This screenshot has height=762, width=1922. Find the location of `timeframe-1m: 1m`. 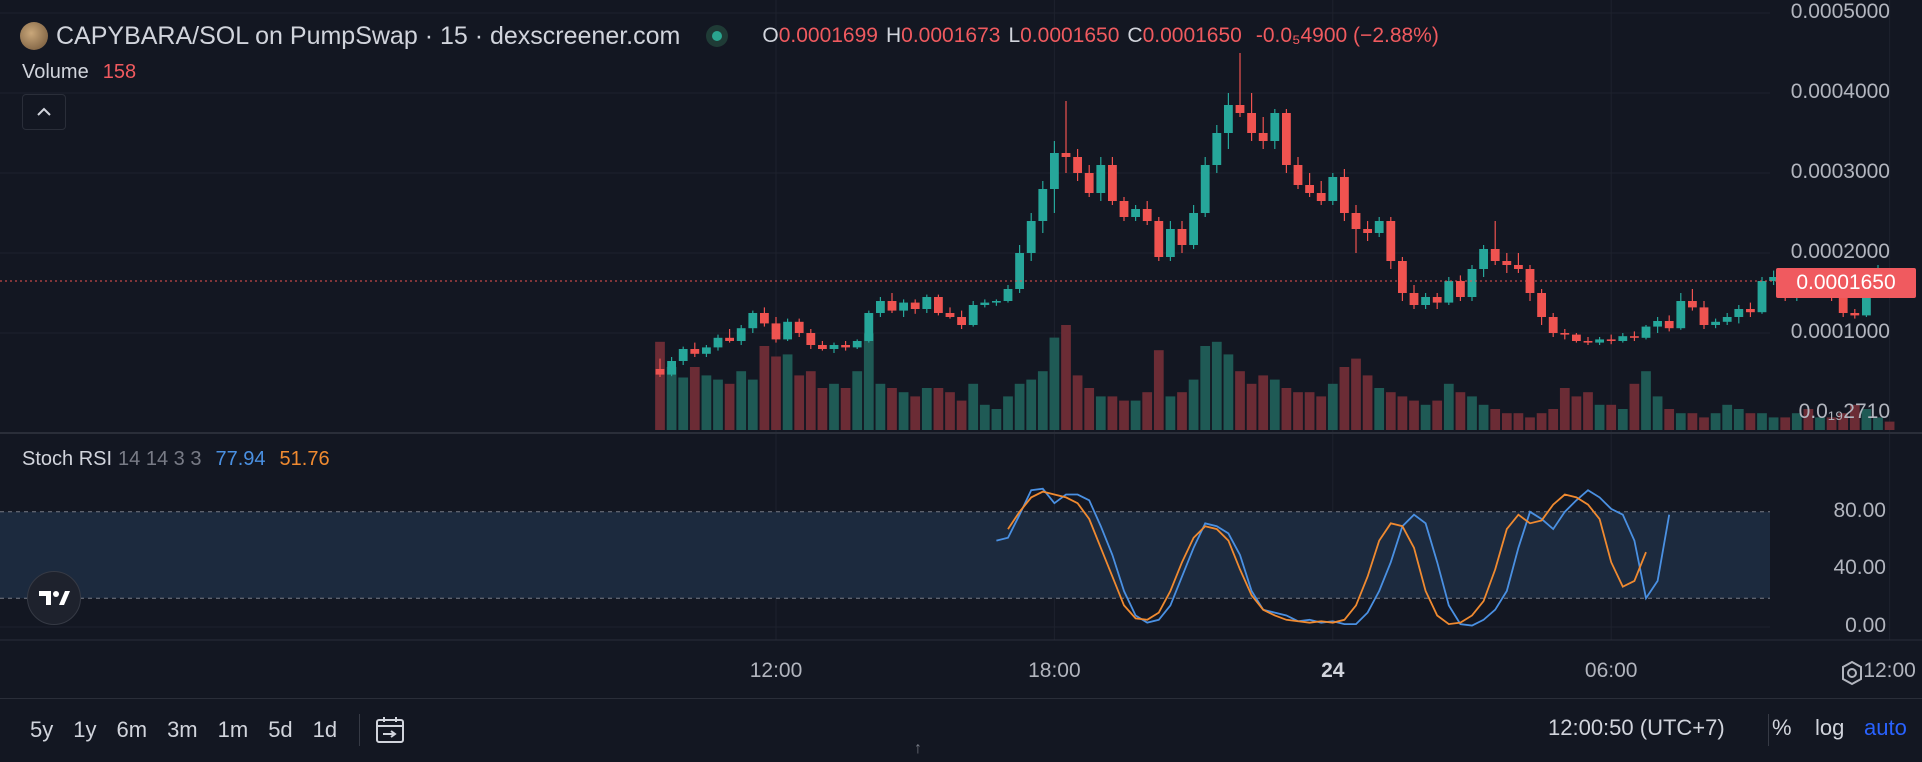

timeframe-1m: 1m is located at coordinates (233, 729).